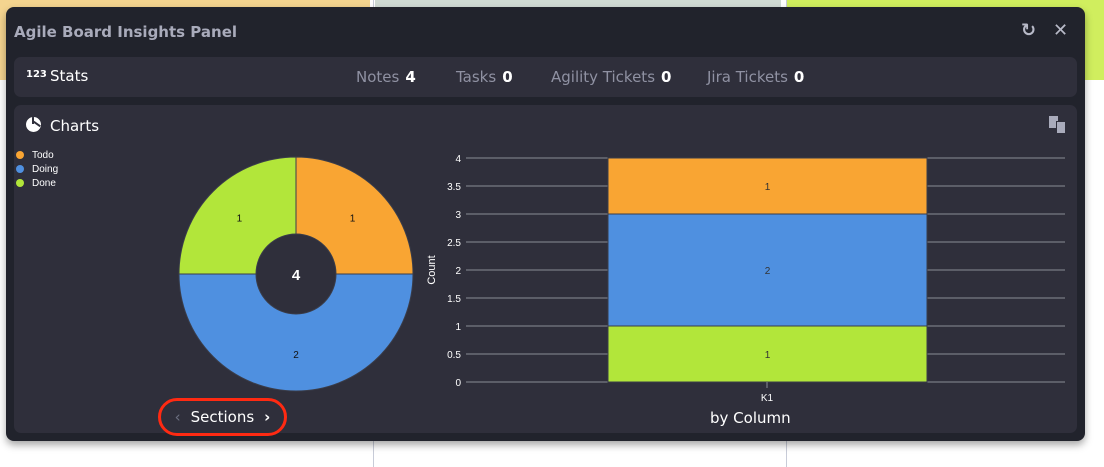  Describe the element at coordinates (69, 76) in the screenshot. I see `stats-title: Stats` at that location.